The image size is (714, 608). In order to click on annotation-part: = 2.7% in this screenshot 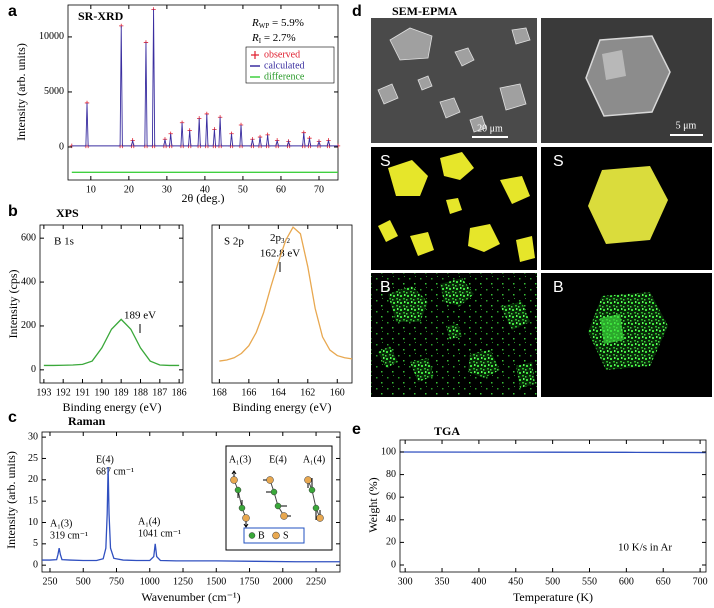, I will do `click(278, 38)`.